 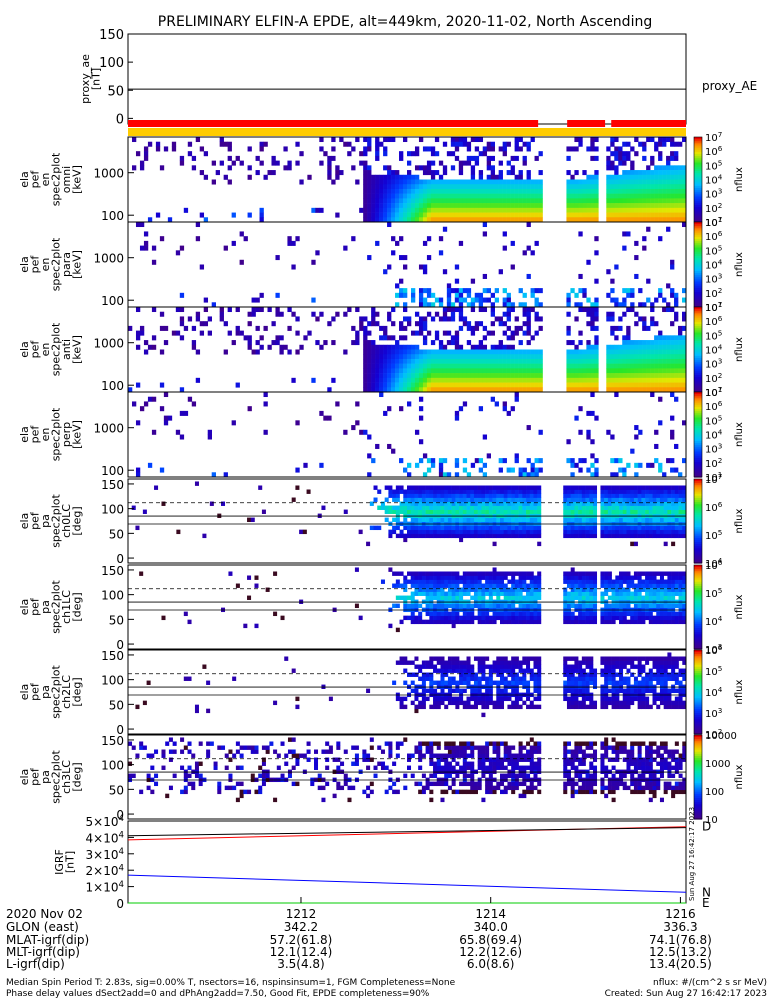 I want to click on colorbar-tick: 10⁷, so click(x=713, y=307).